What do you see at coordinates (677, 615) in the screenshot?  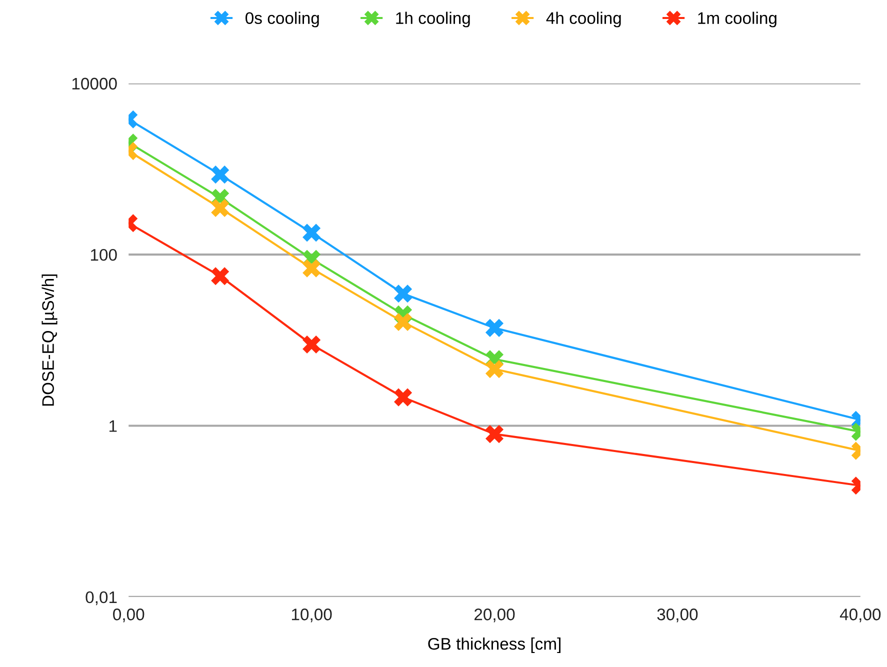 I see `x-tick-label: 30,00` at bounding box center [677, 615].